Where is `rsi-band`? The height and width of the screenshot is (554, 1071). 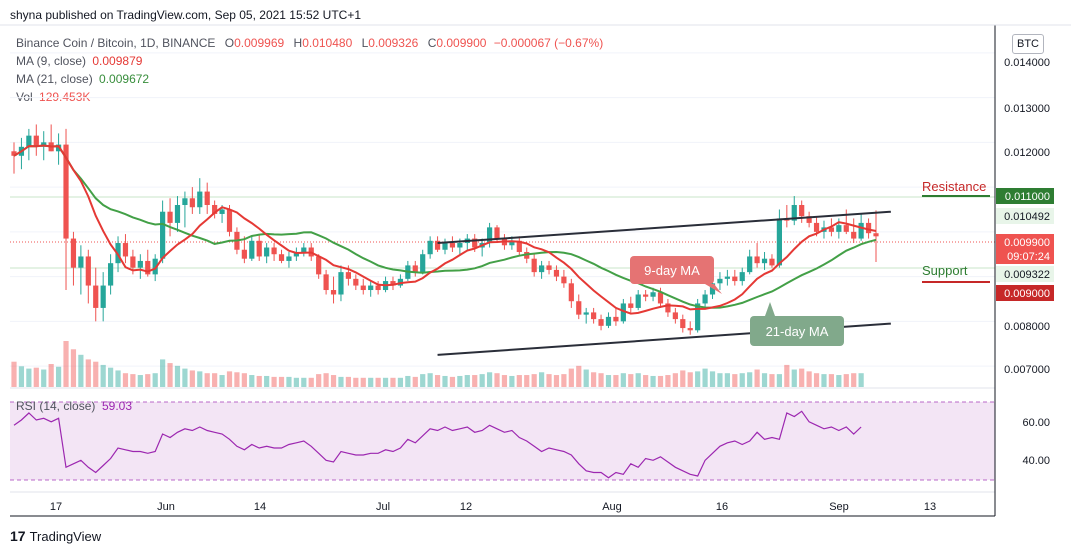 rsi-band is located at coordinates (502, 441).